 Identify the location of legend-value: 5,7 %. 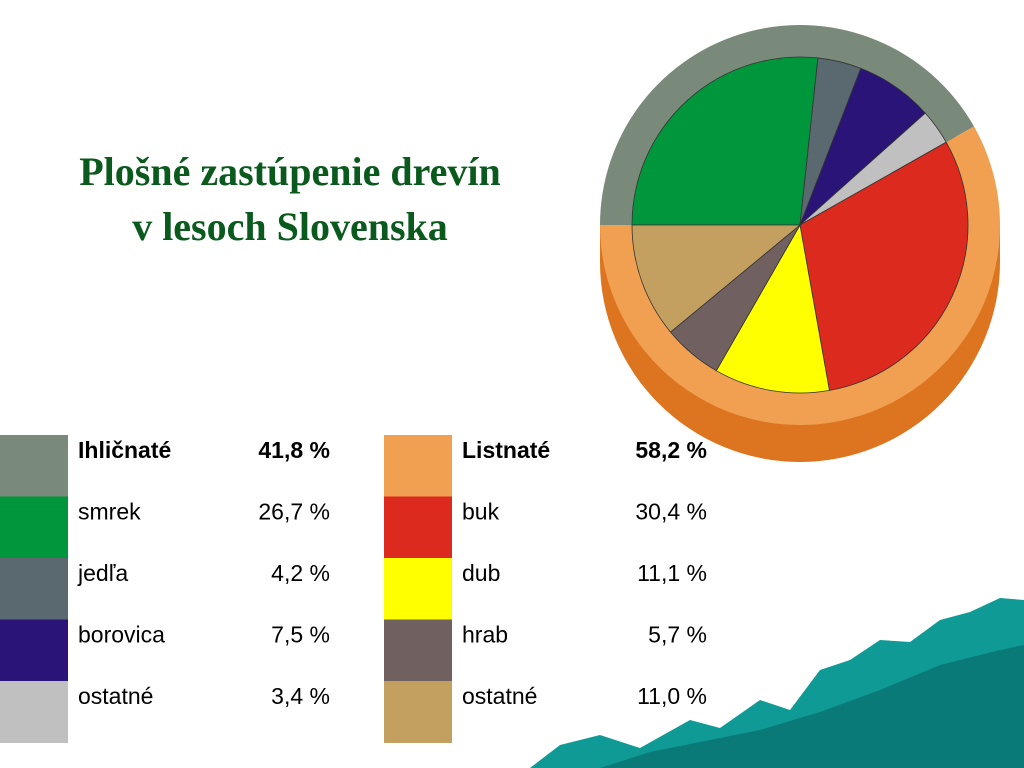
(677, 635).